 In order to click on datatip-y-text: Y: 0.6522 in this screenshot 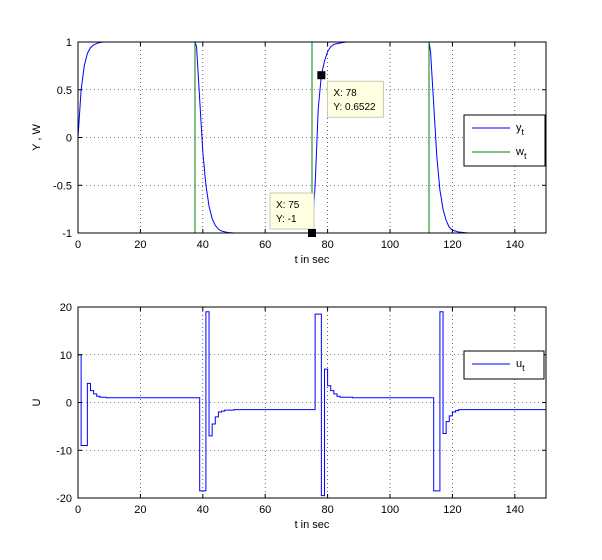, I will do `click(354, 107)`.